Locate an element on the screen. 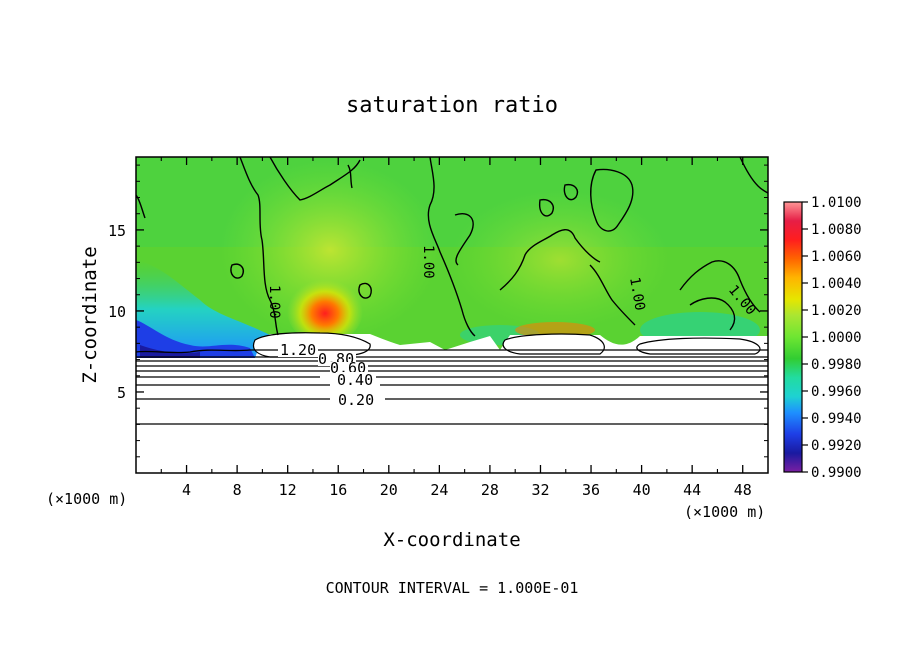 Image resolution: width=904 pixels, height=654 pixels. x-axis-unit: (×1000 m) is located at coordinates (724, 512).